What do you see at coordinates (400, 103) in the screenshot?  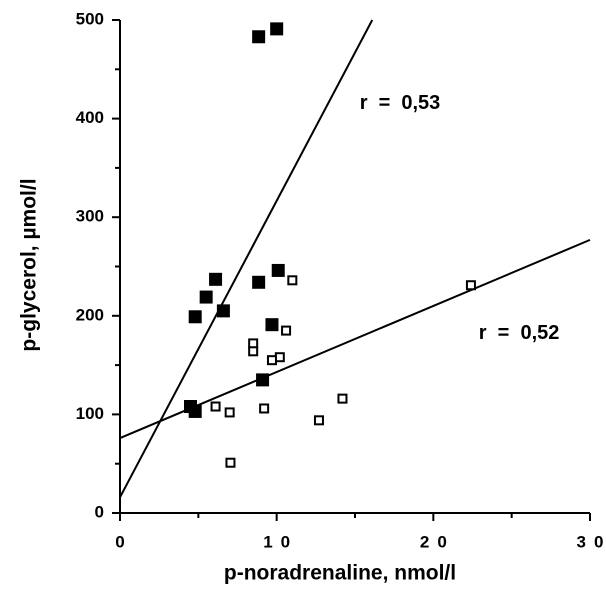 I see `annotation: r = 0,53` at bounding box center [400, 103].